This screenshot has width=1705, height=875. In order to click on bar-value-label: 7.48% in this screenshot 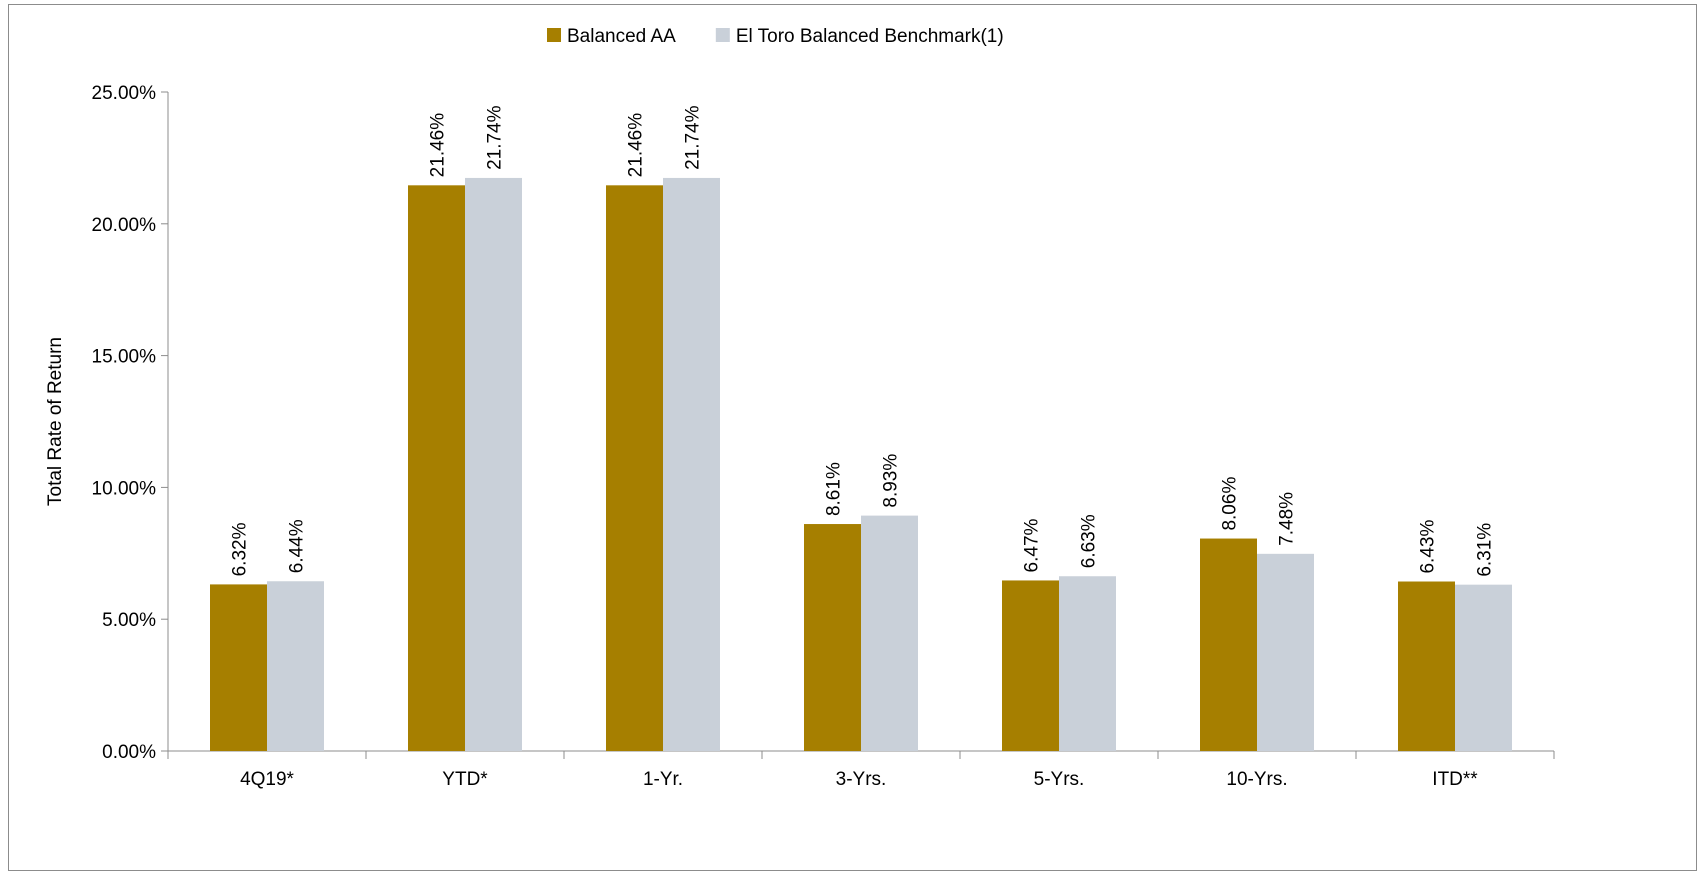, I will do `click(1287, 519)`.